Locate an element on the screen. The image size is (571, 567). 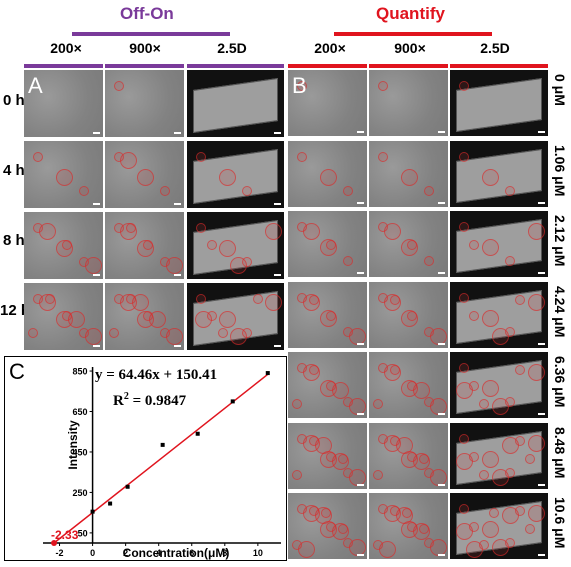
panel-a-image-r2-c0 is located at coordinates (63, 245).